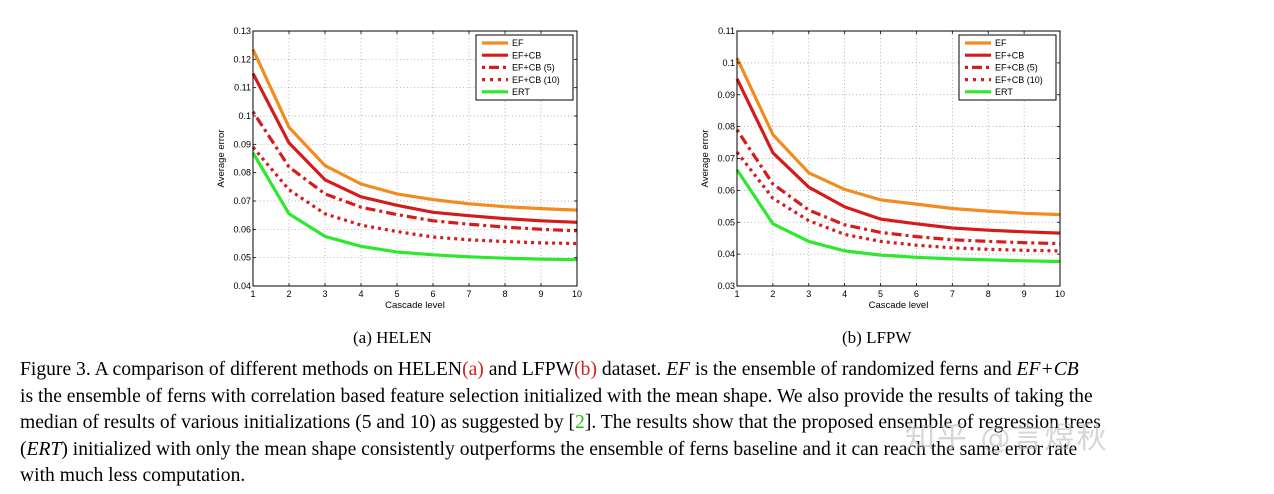 This screenshot has height=494, width=1274. Describe the element at coordinates (529, 369) in the screenshot. I see `caption-text: and LFPW` at that location.